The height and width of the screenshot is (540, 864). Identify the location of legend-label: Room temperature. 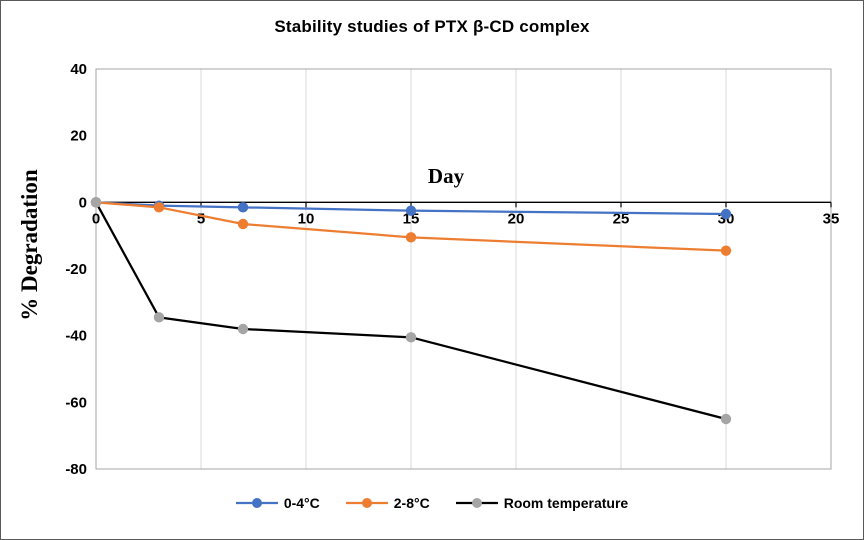
(566, 503).